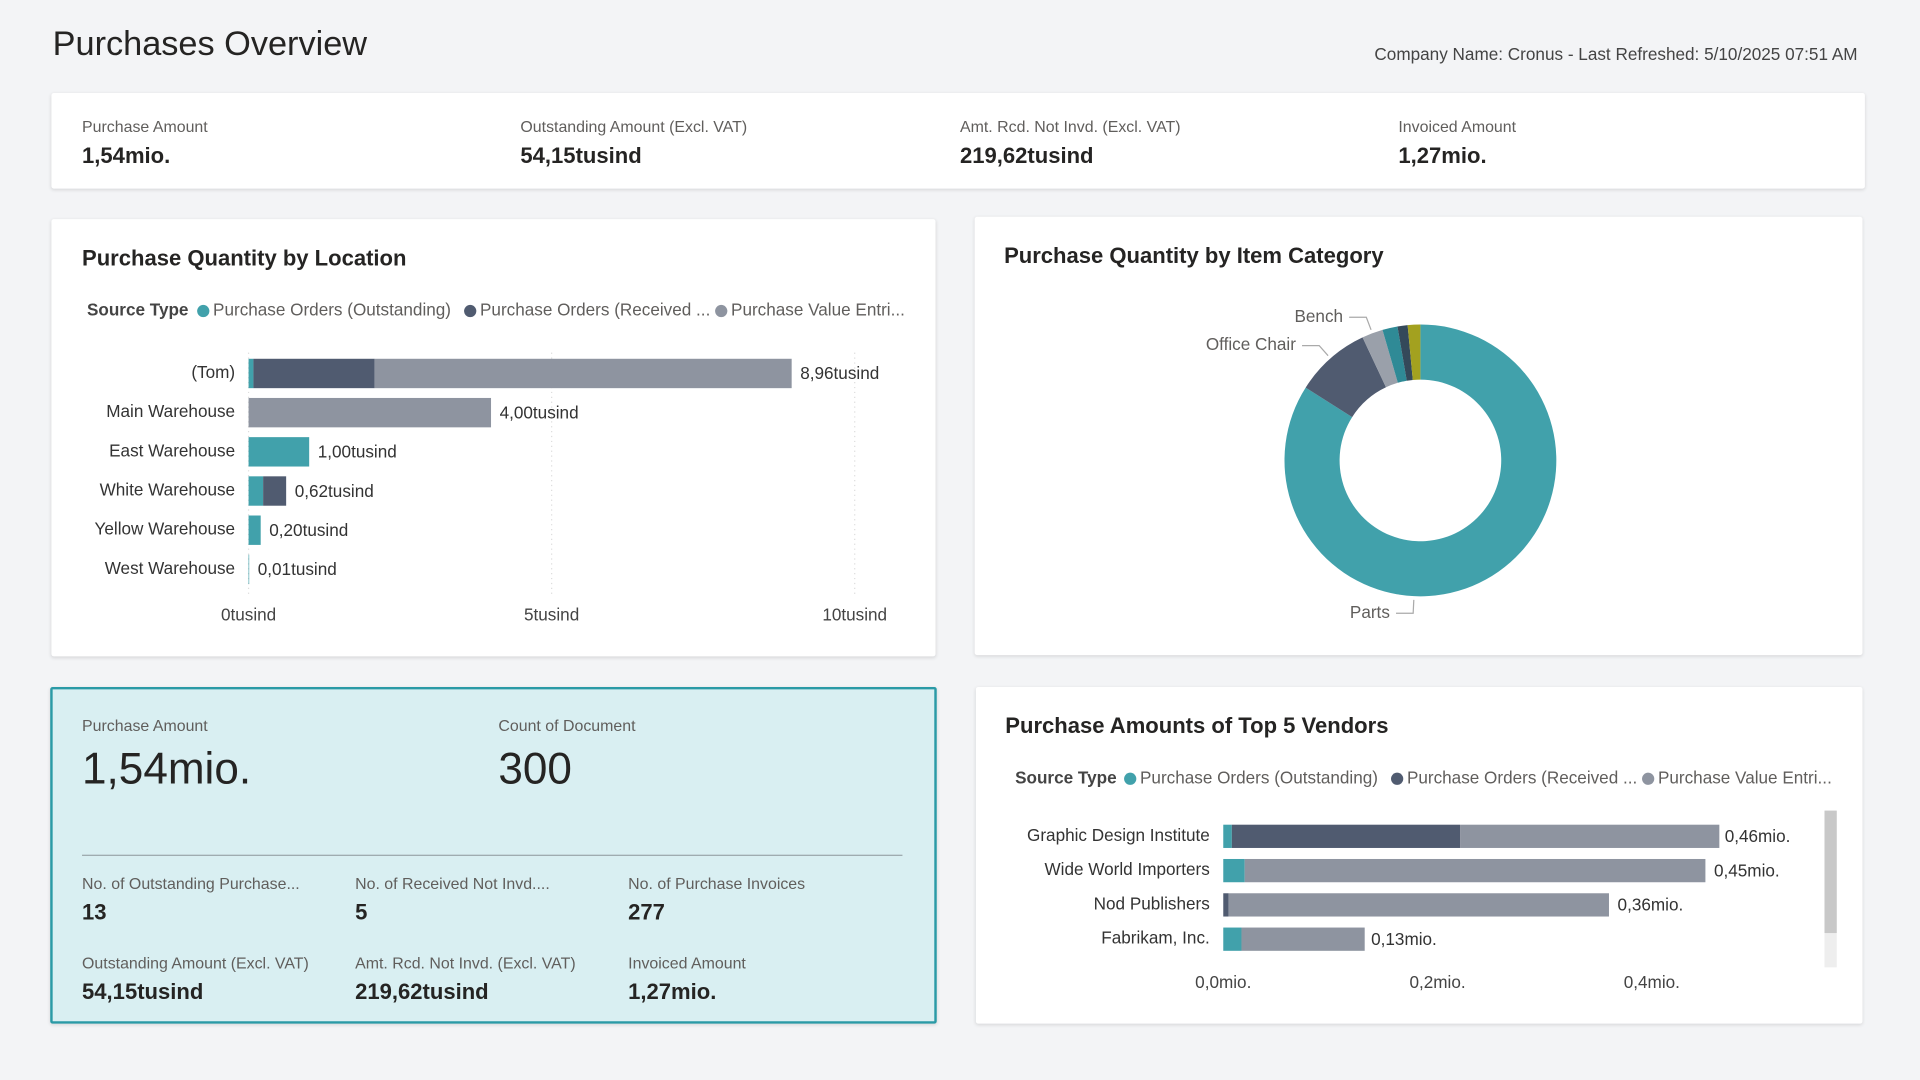 The width and height of the screenshot is (1920, 1080). Describe the element at coordinates (672, 992) in the screenshot. I see `card-value: 1,27mio.` at that location.